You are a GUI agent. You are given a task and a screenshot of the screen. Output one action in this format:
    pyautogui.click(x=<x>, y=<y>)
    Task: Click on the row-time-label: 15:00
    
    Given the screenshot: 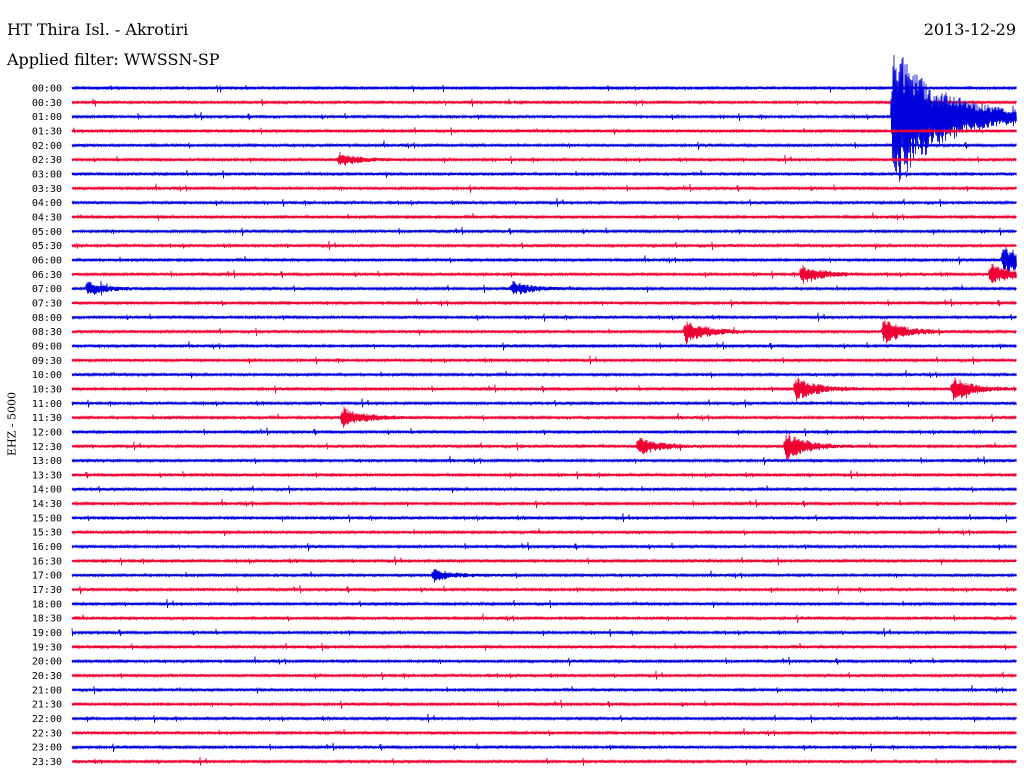 What is the action you would take?
    pyautogui.click(x=47, y=518)
    